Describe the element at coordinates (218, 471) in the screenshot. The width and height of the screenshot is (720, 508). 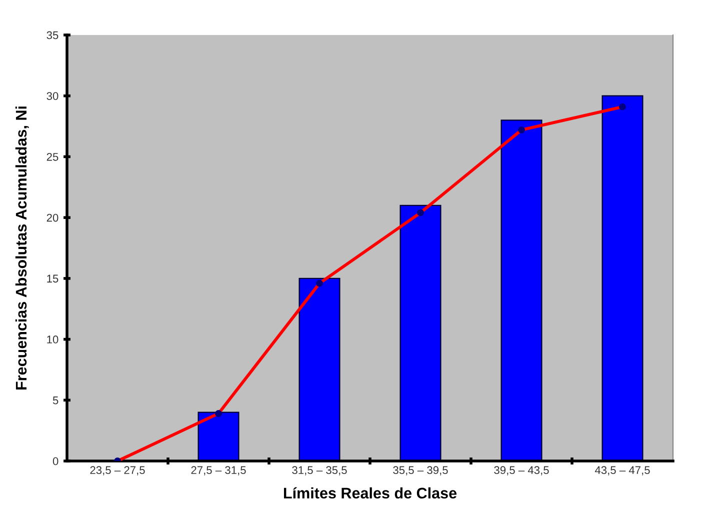
I see `x-tick-label: 27,5 – 31,5` at that location.